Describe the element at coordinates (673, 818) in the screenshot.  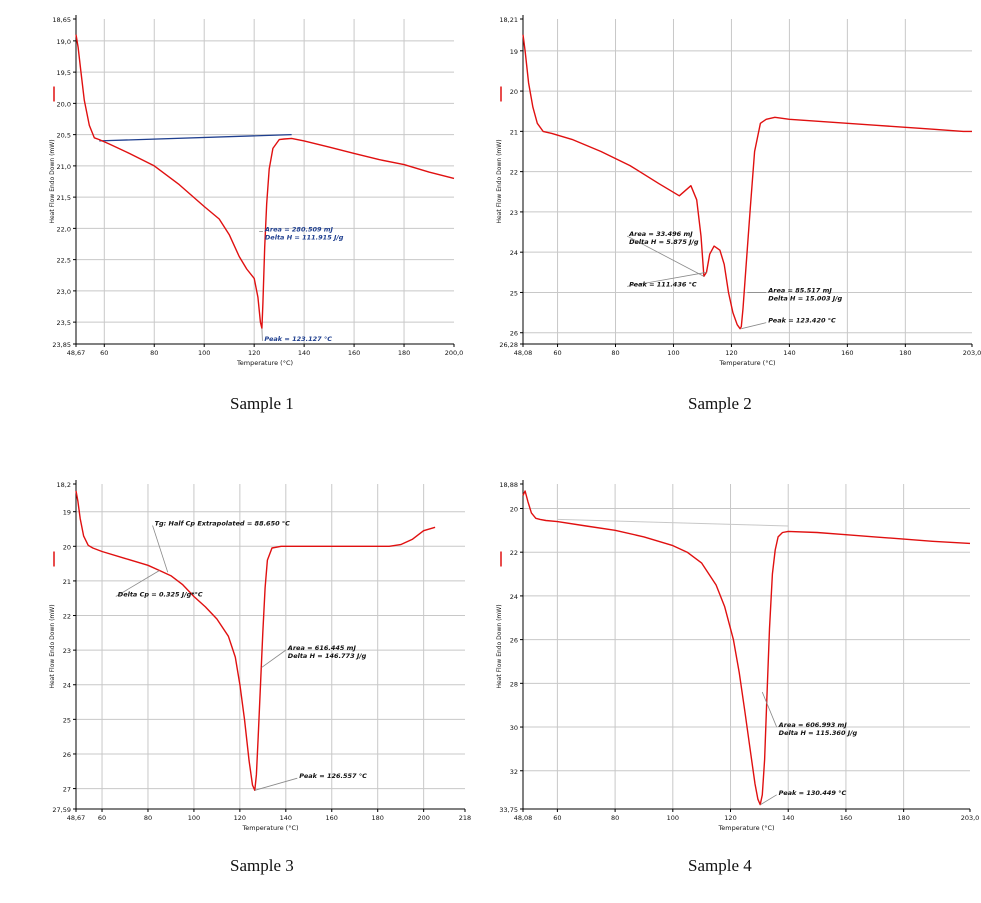
I see `x-tick-label: 100` at that location.